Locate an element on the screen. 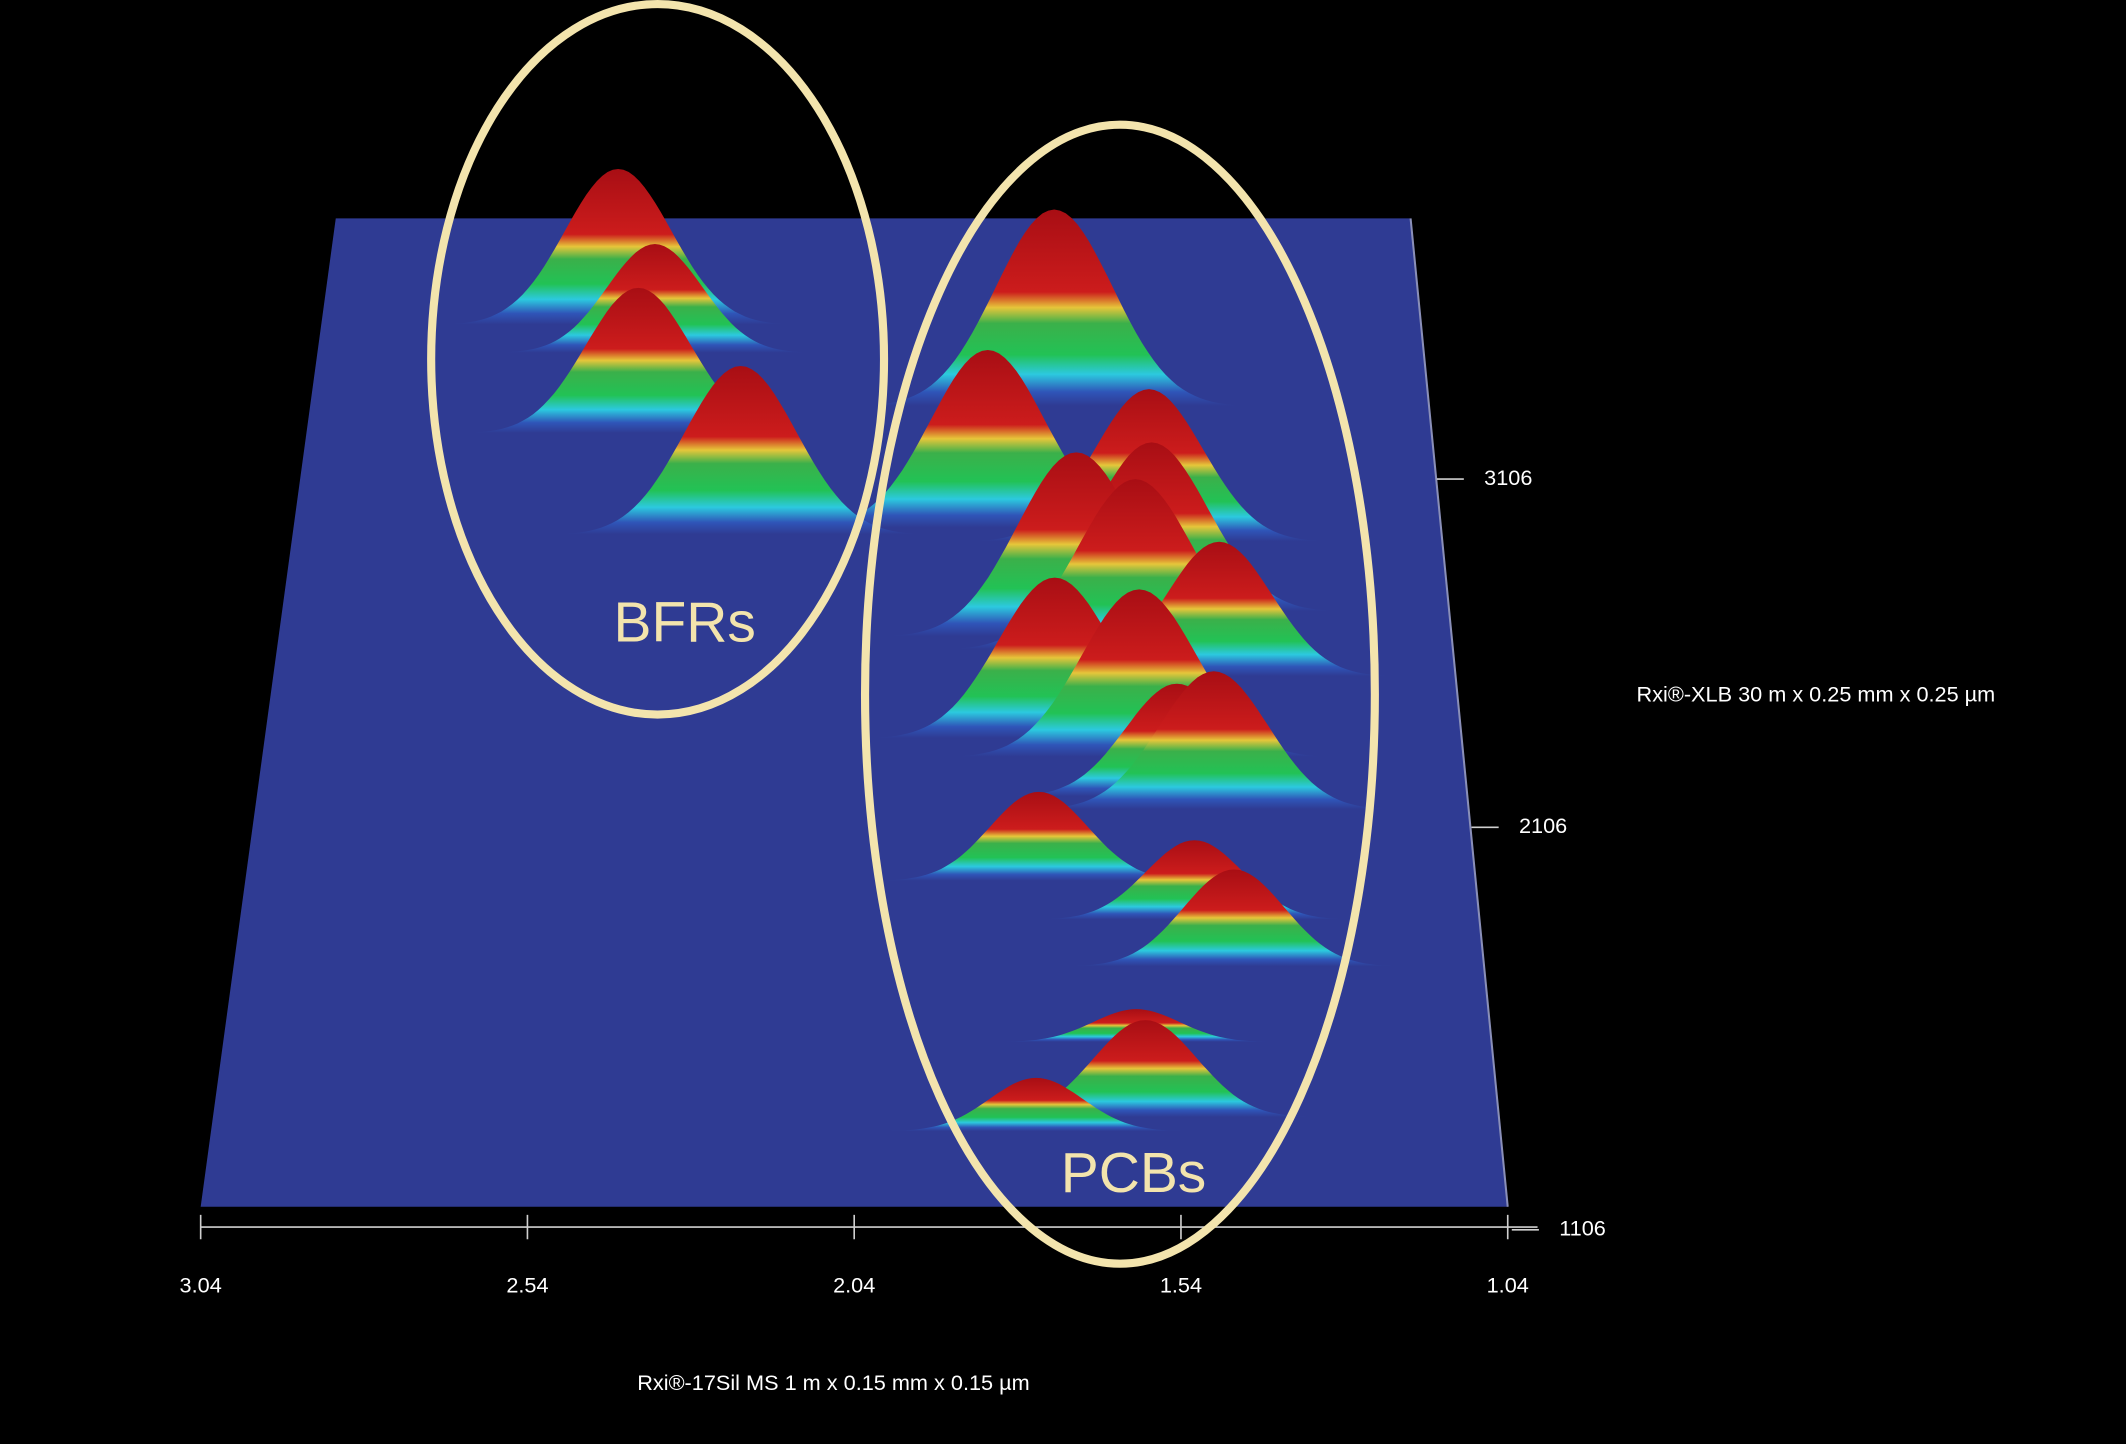  x-tick-label: 2.54 is located at coordinates (527, 1284).